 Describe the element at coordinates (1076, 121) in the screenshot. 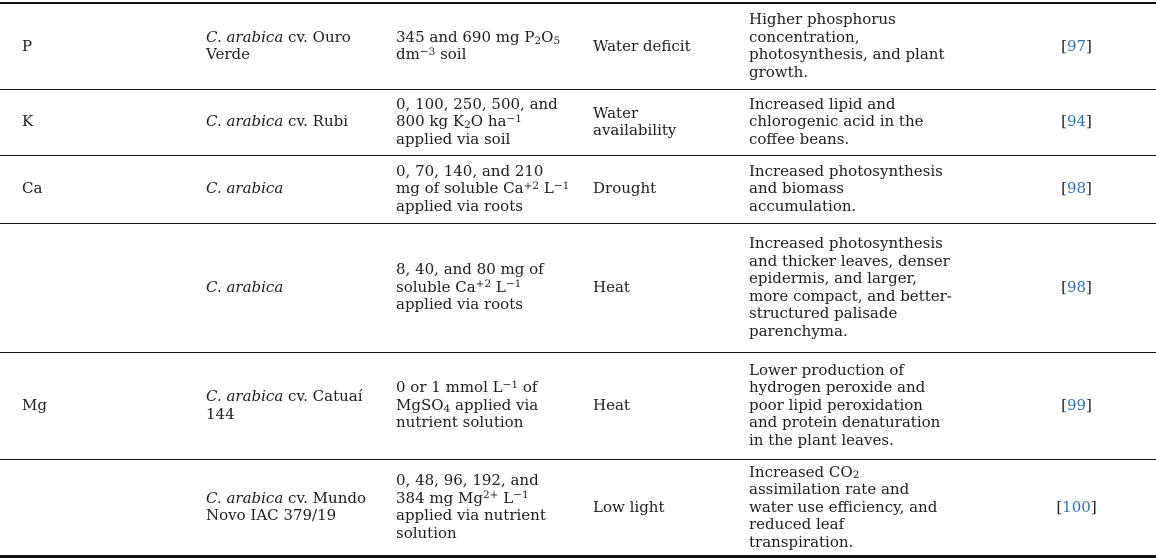

I see `citation-link: 94` at that location.